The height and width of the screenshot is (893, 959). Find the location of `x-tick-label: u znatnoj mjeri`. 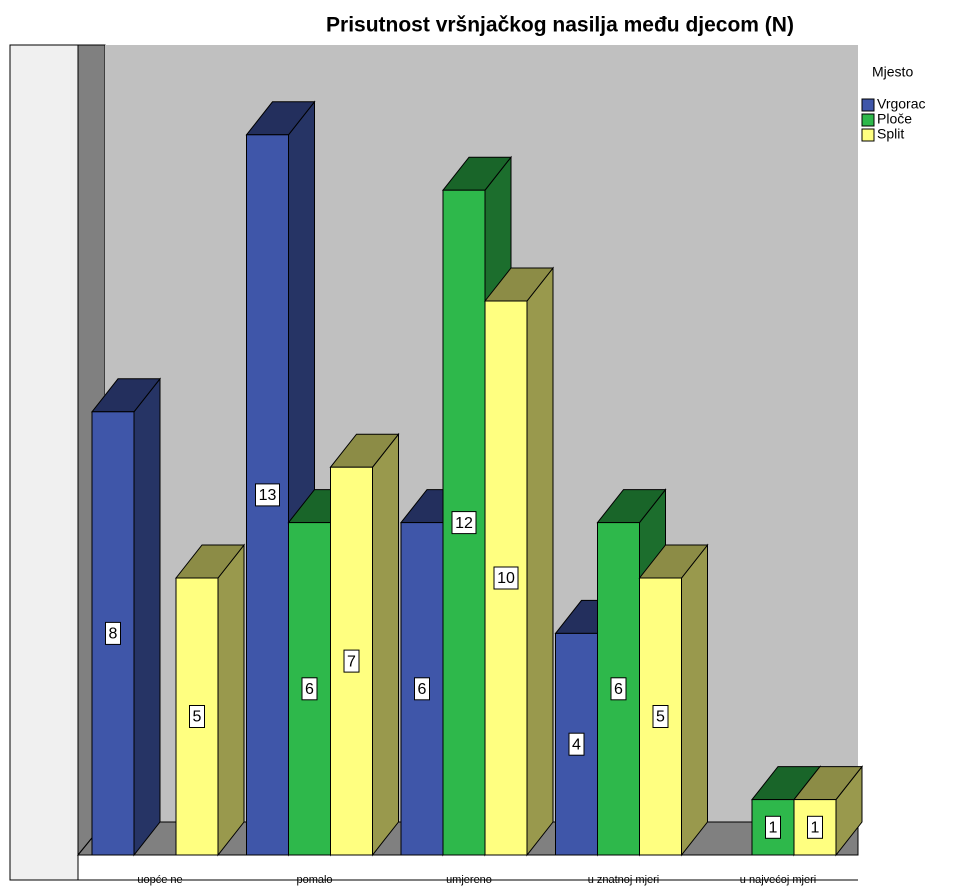

x-tick-label: u znatnoj mjeri is located at coordinates (624, 880).